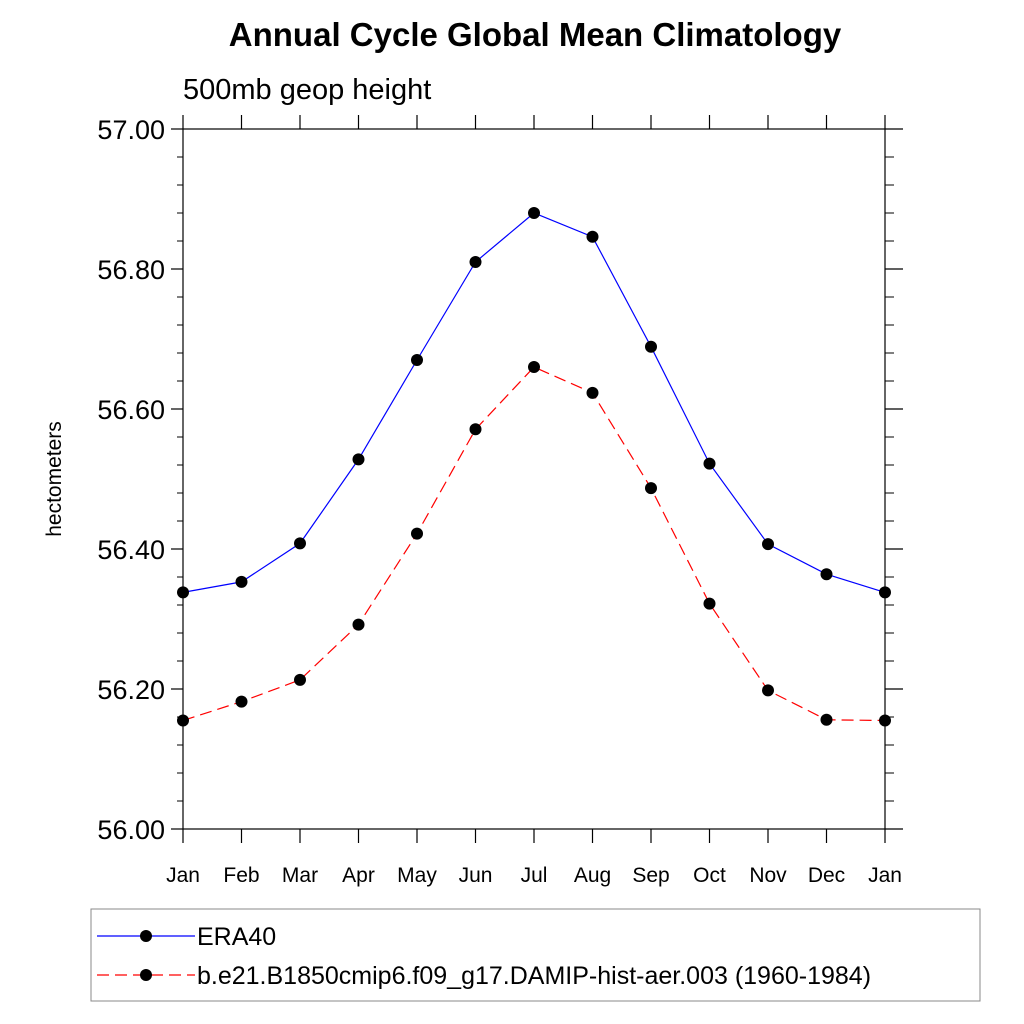 The image size is (1024, 1024). I want to click on y-tick-labels: 56.00 56.20 56.40 56.60 56.80 57.00, so click(131, 480).